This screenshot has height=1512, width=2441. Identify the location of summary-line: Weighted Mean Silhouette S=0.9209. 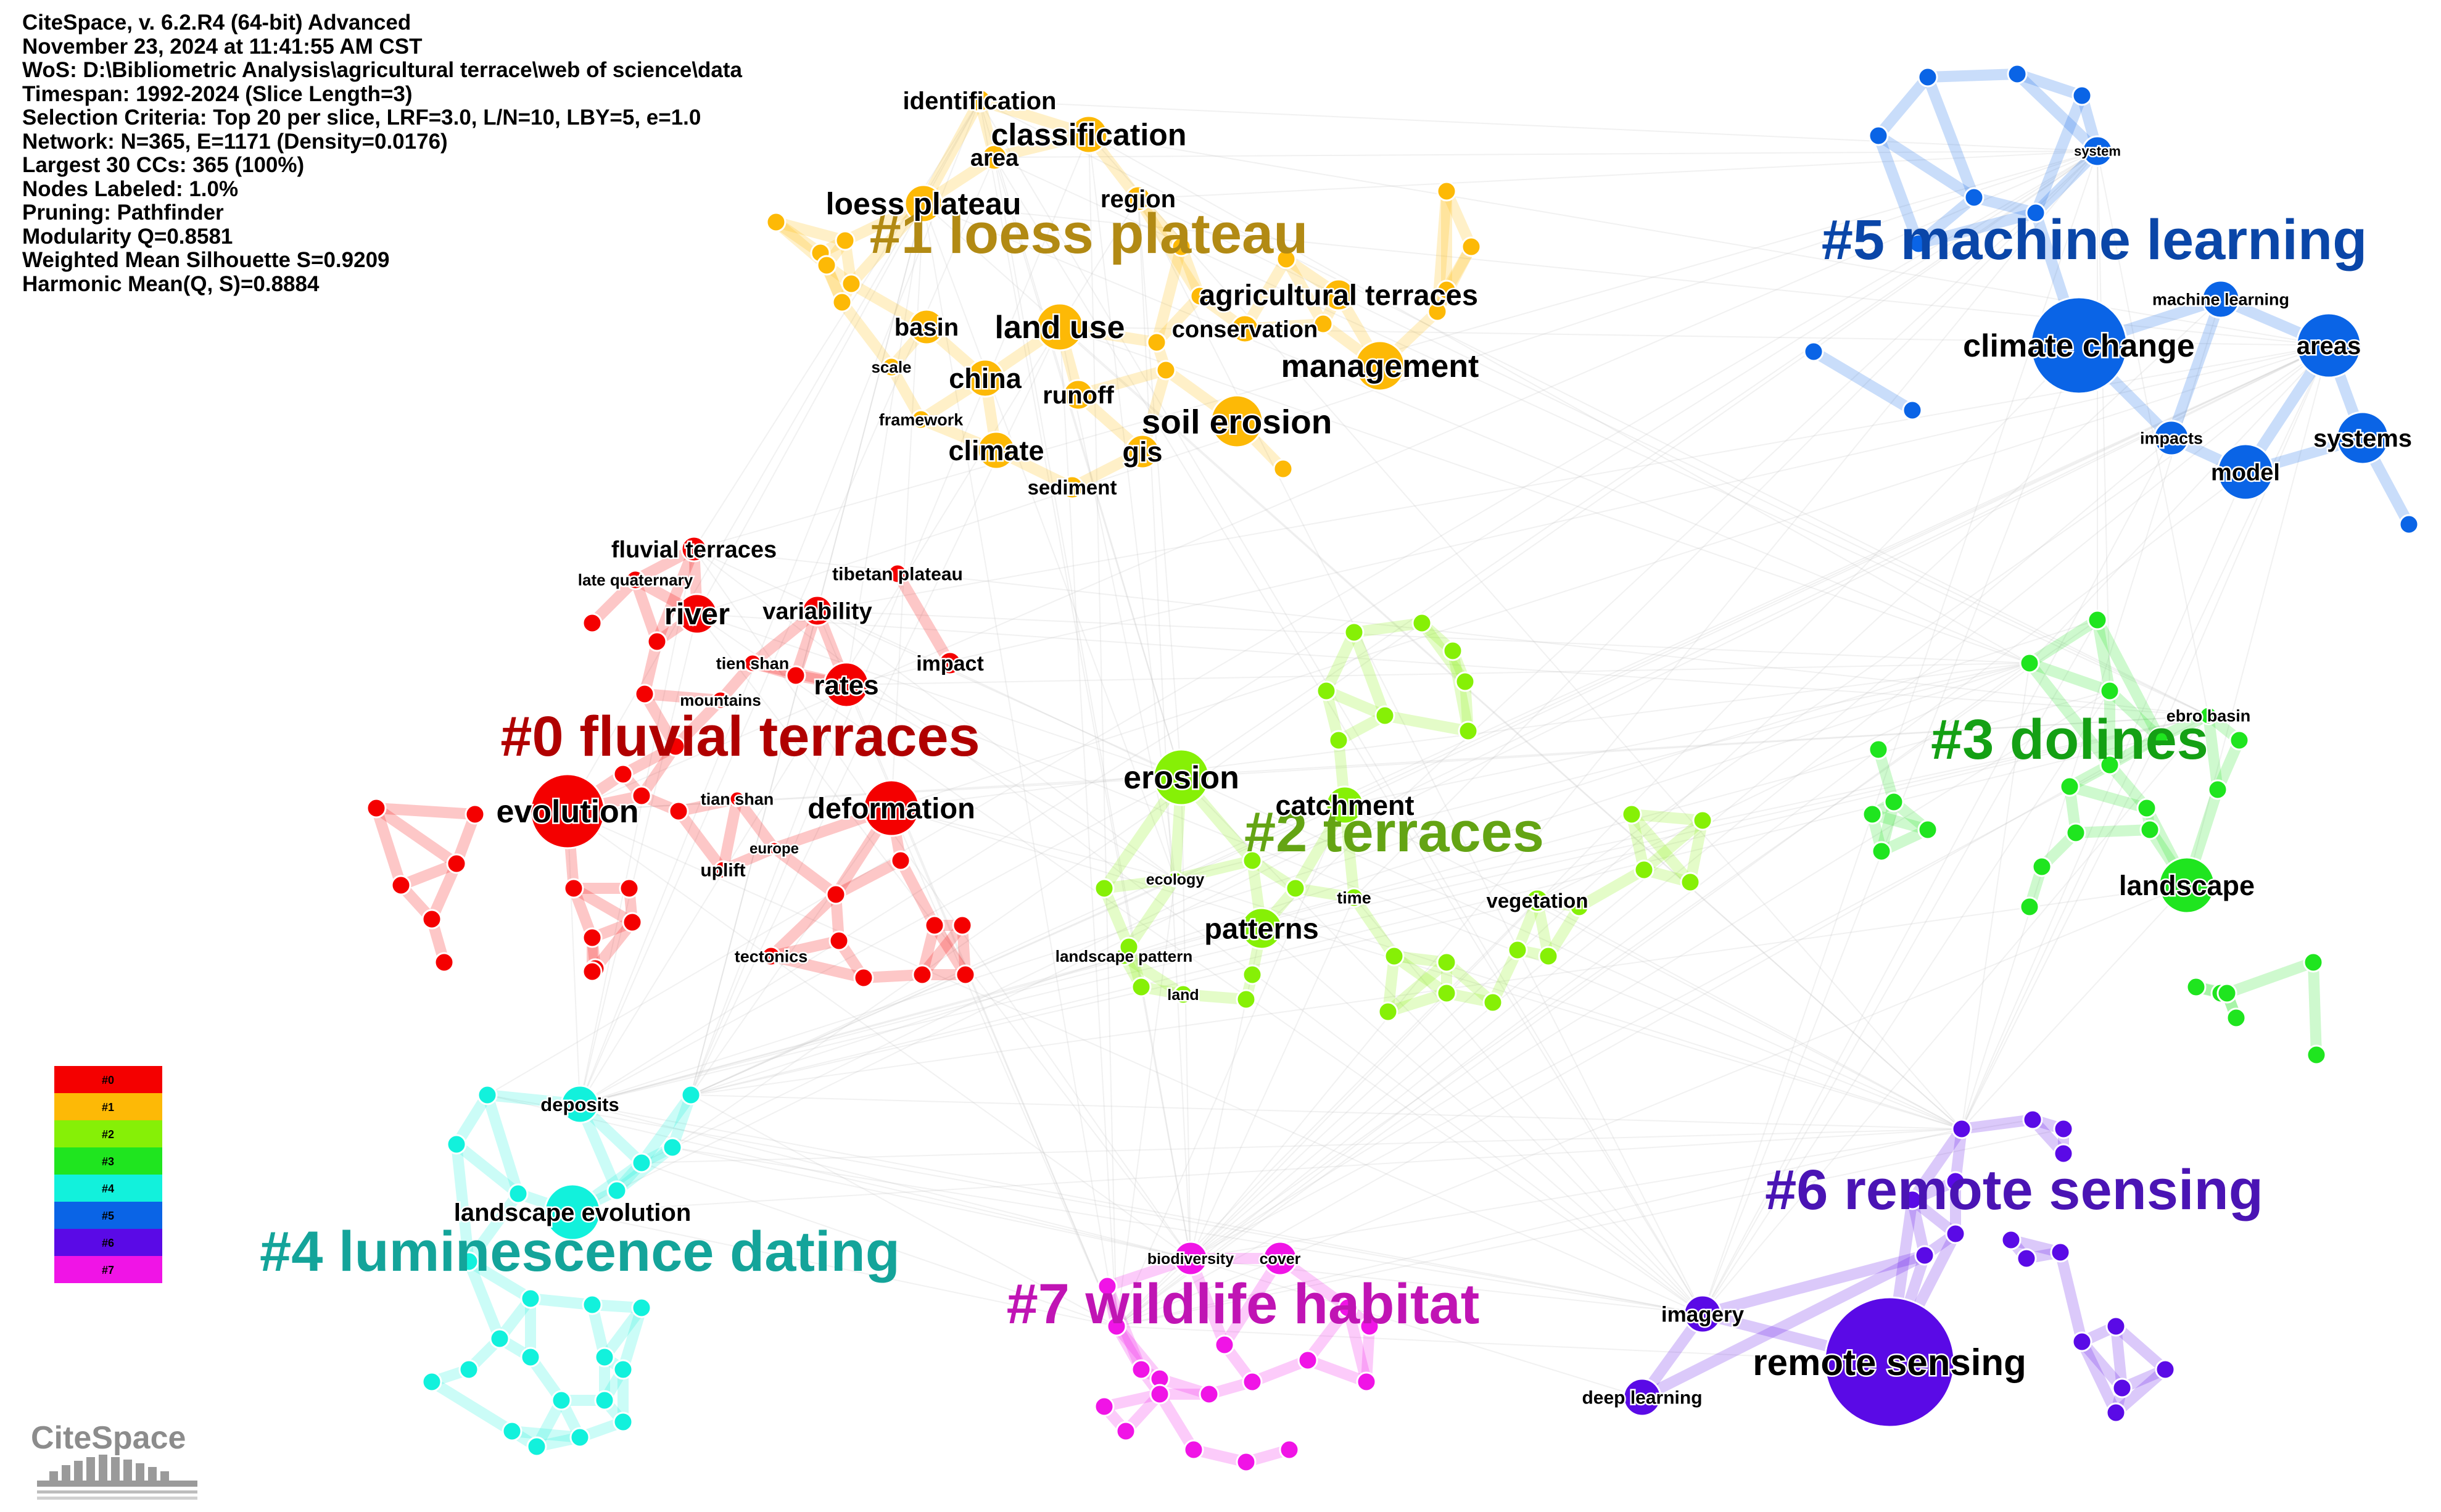
(206, 260).